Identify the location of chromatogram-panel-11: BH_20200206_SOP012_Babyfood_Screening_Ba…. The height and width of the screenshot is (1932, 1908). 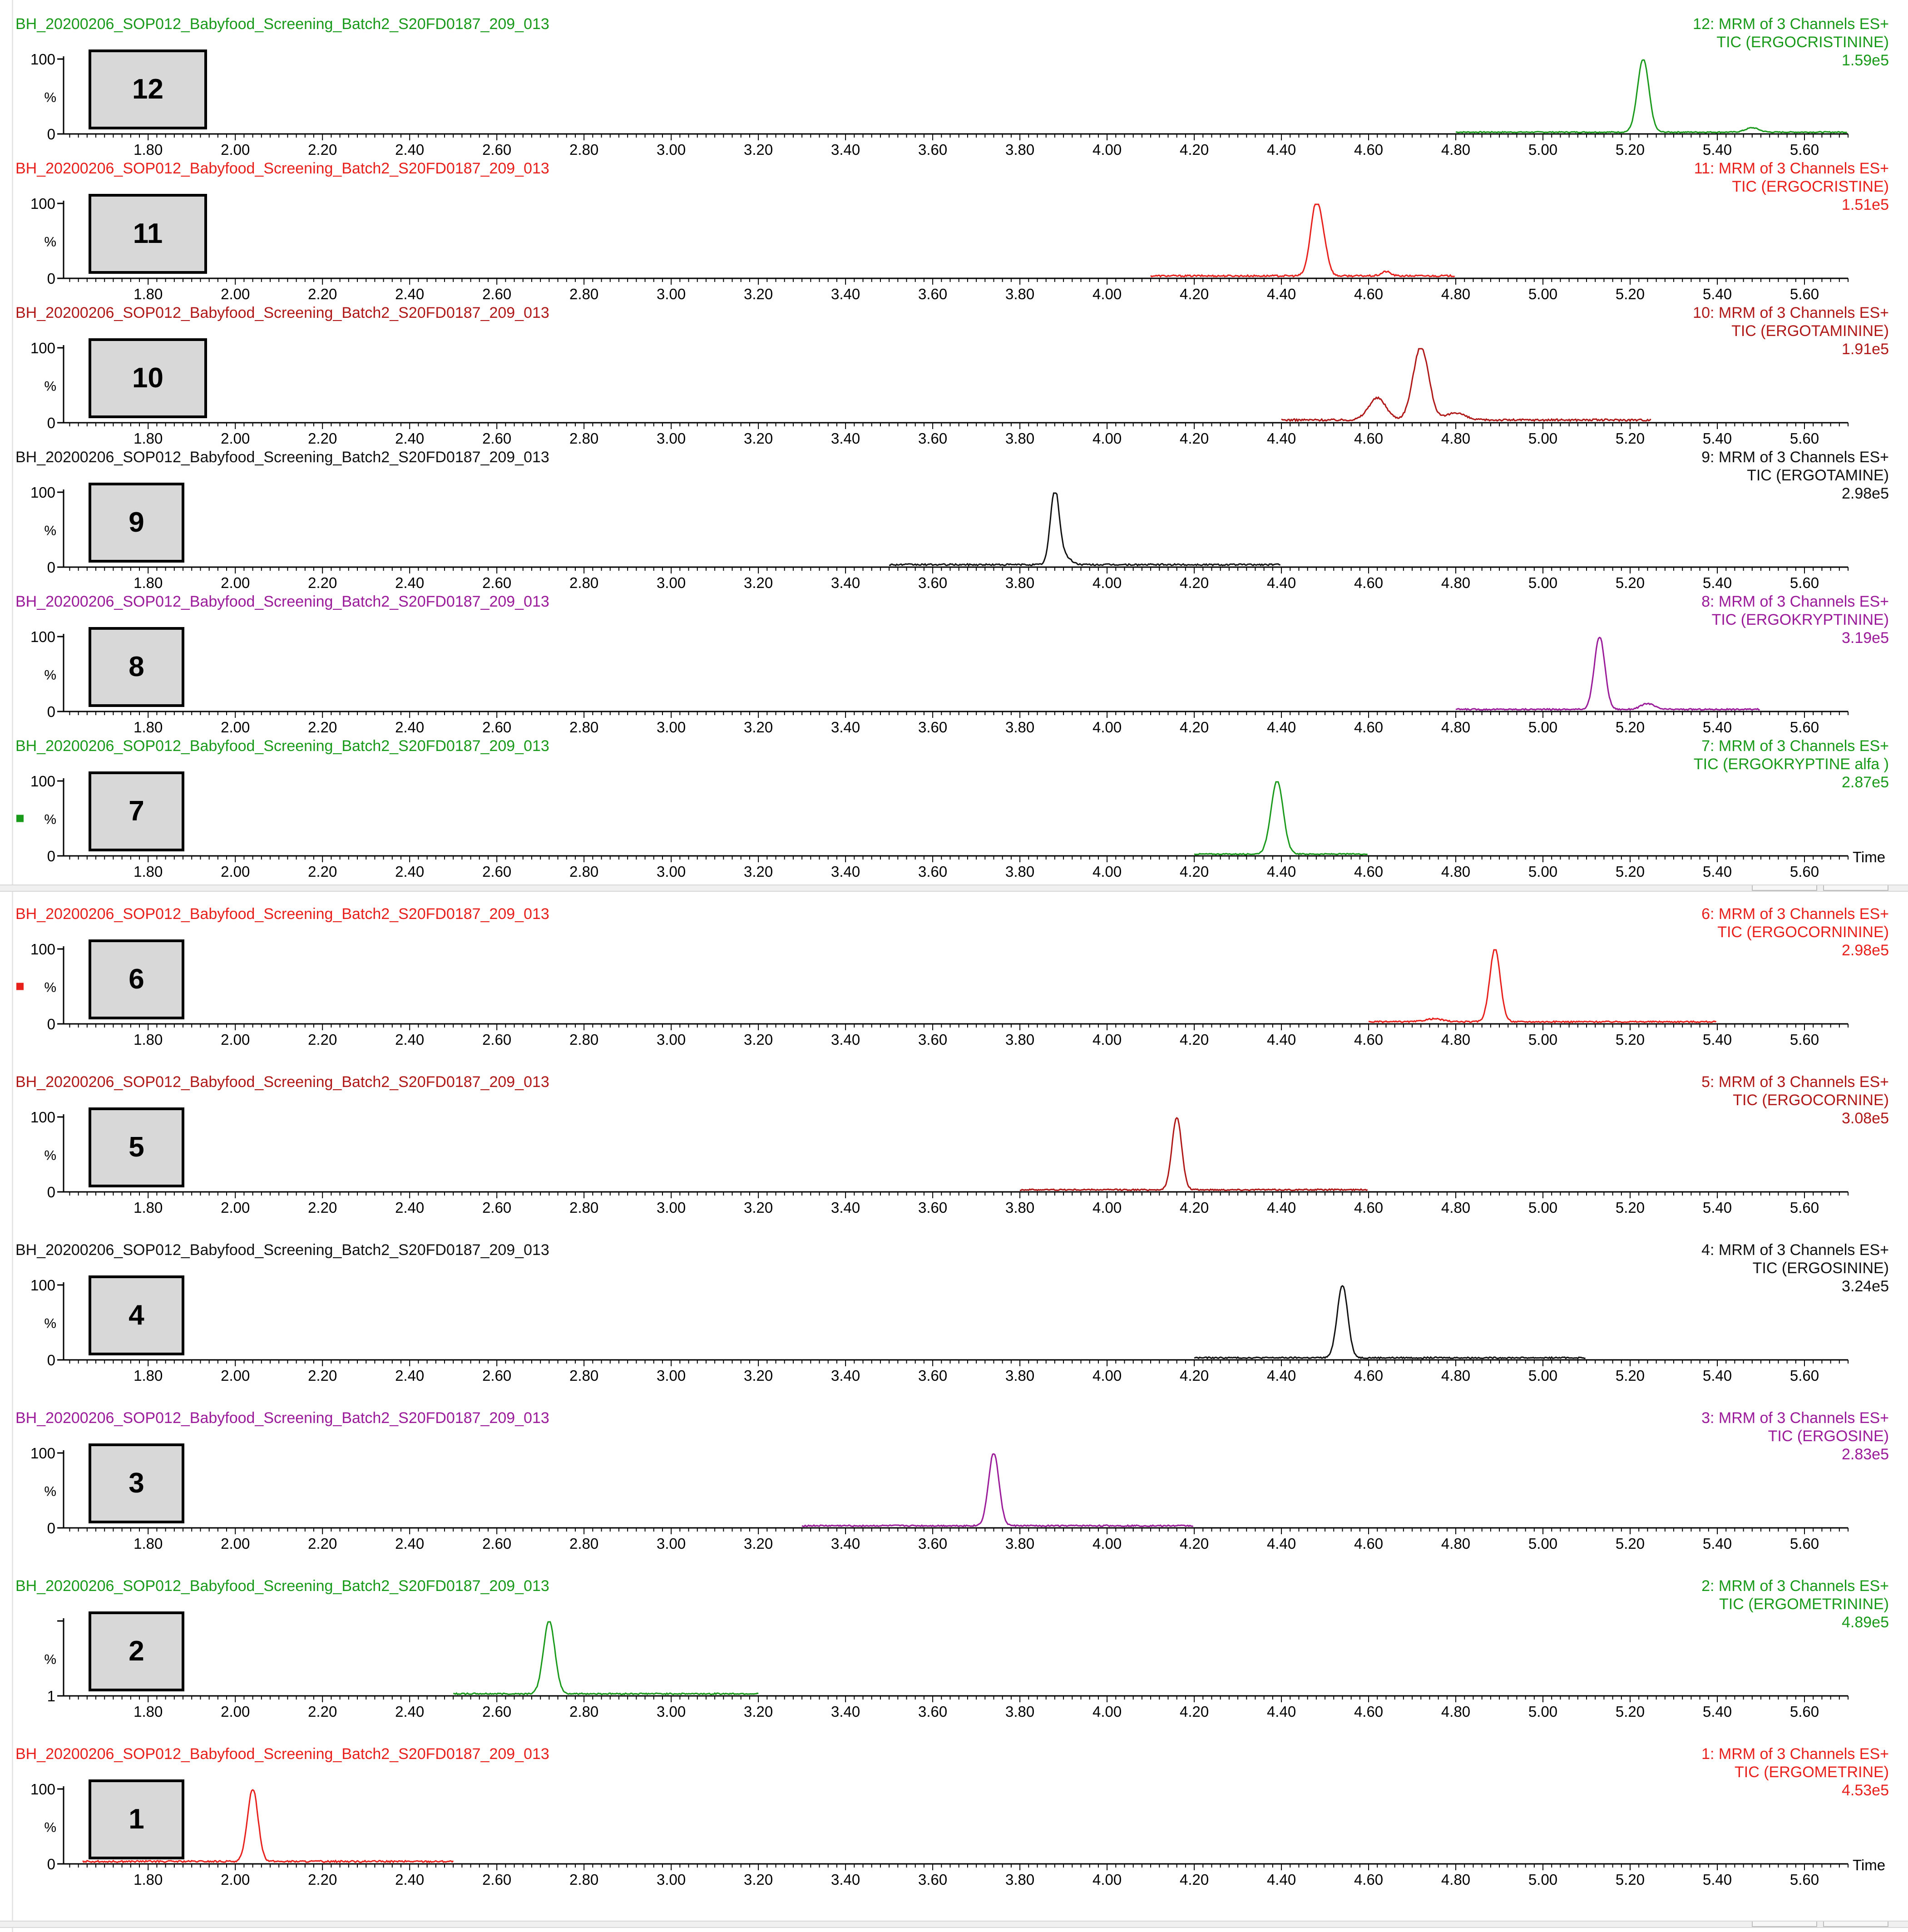
(952, 231).